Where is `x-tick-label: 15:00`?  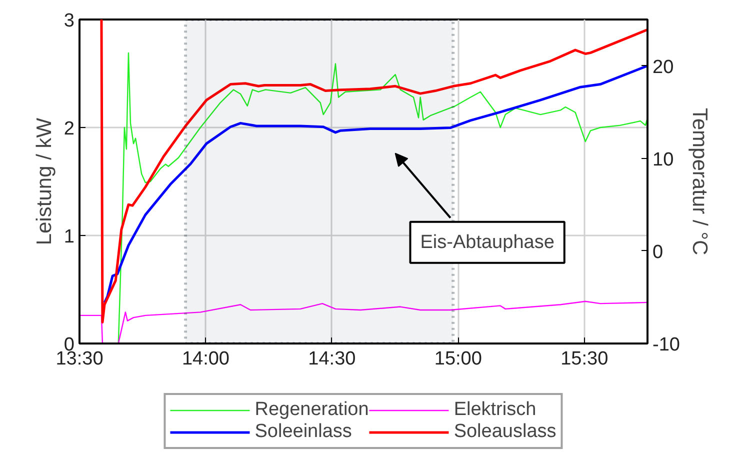
x-tick-label: 15:00 is located at coordinates (458, 359).